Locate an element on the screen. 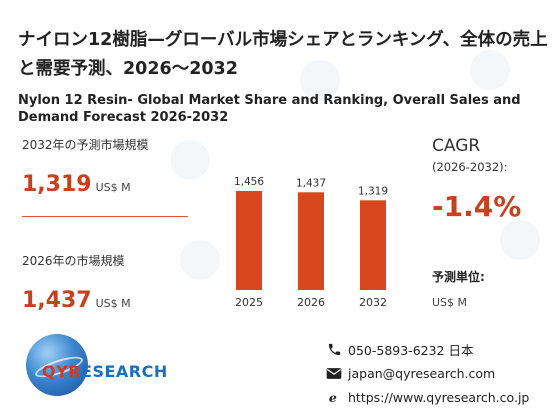 This screenshot has width=560, height=420. bar-value-label: 1,456 is located at coordinates (249, 182).